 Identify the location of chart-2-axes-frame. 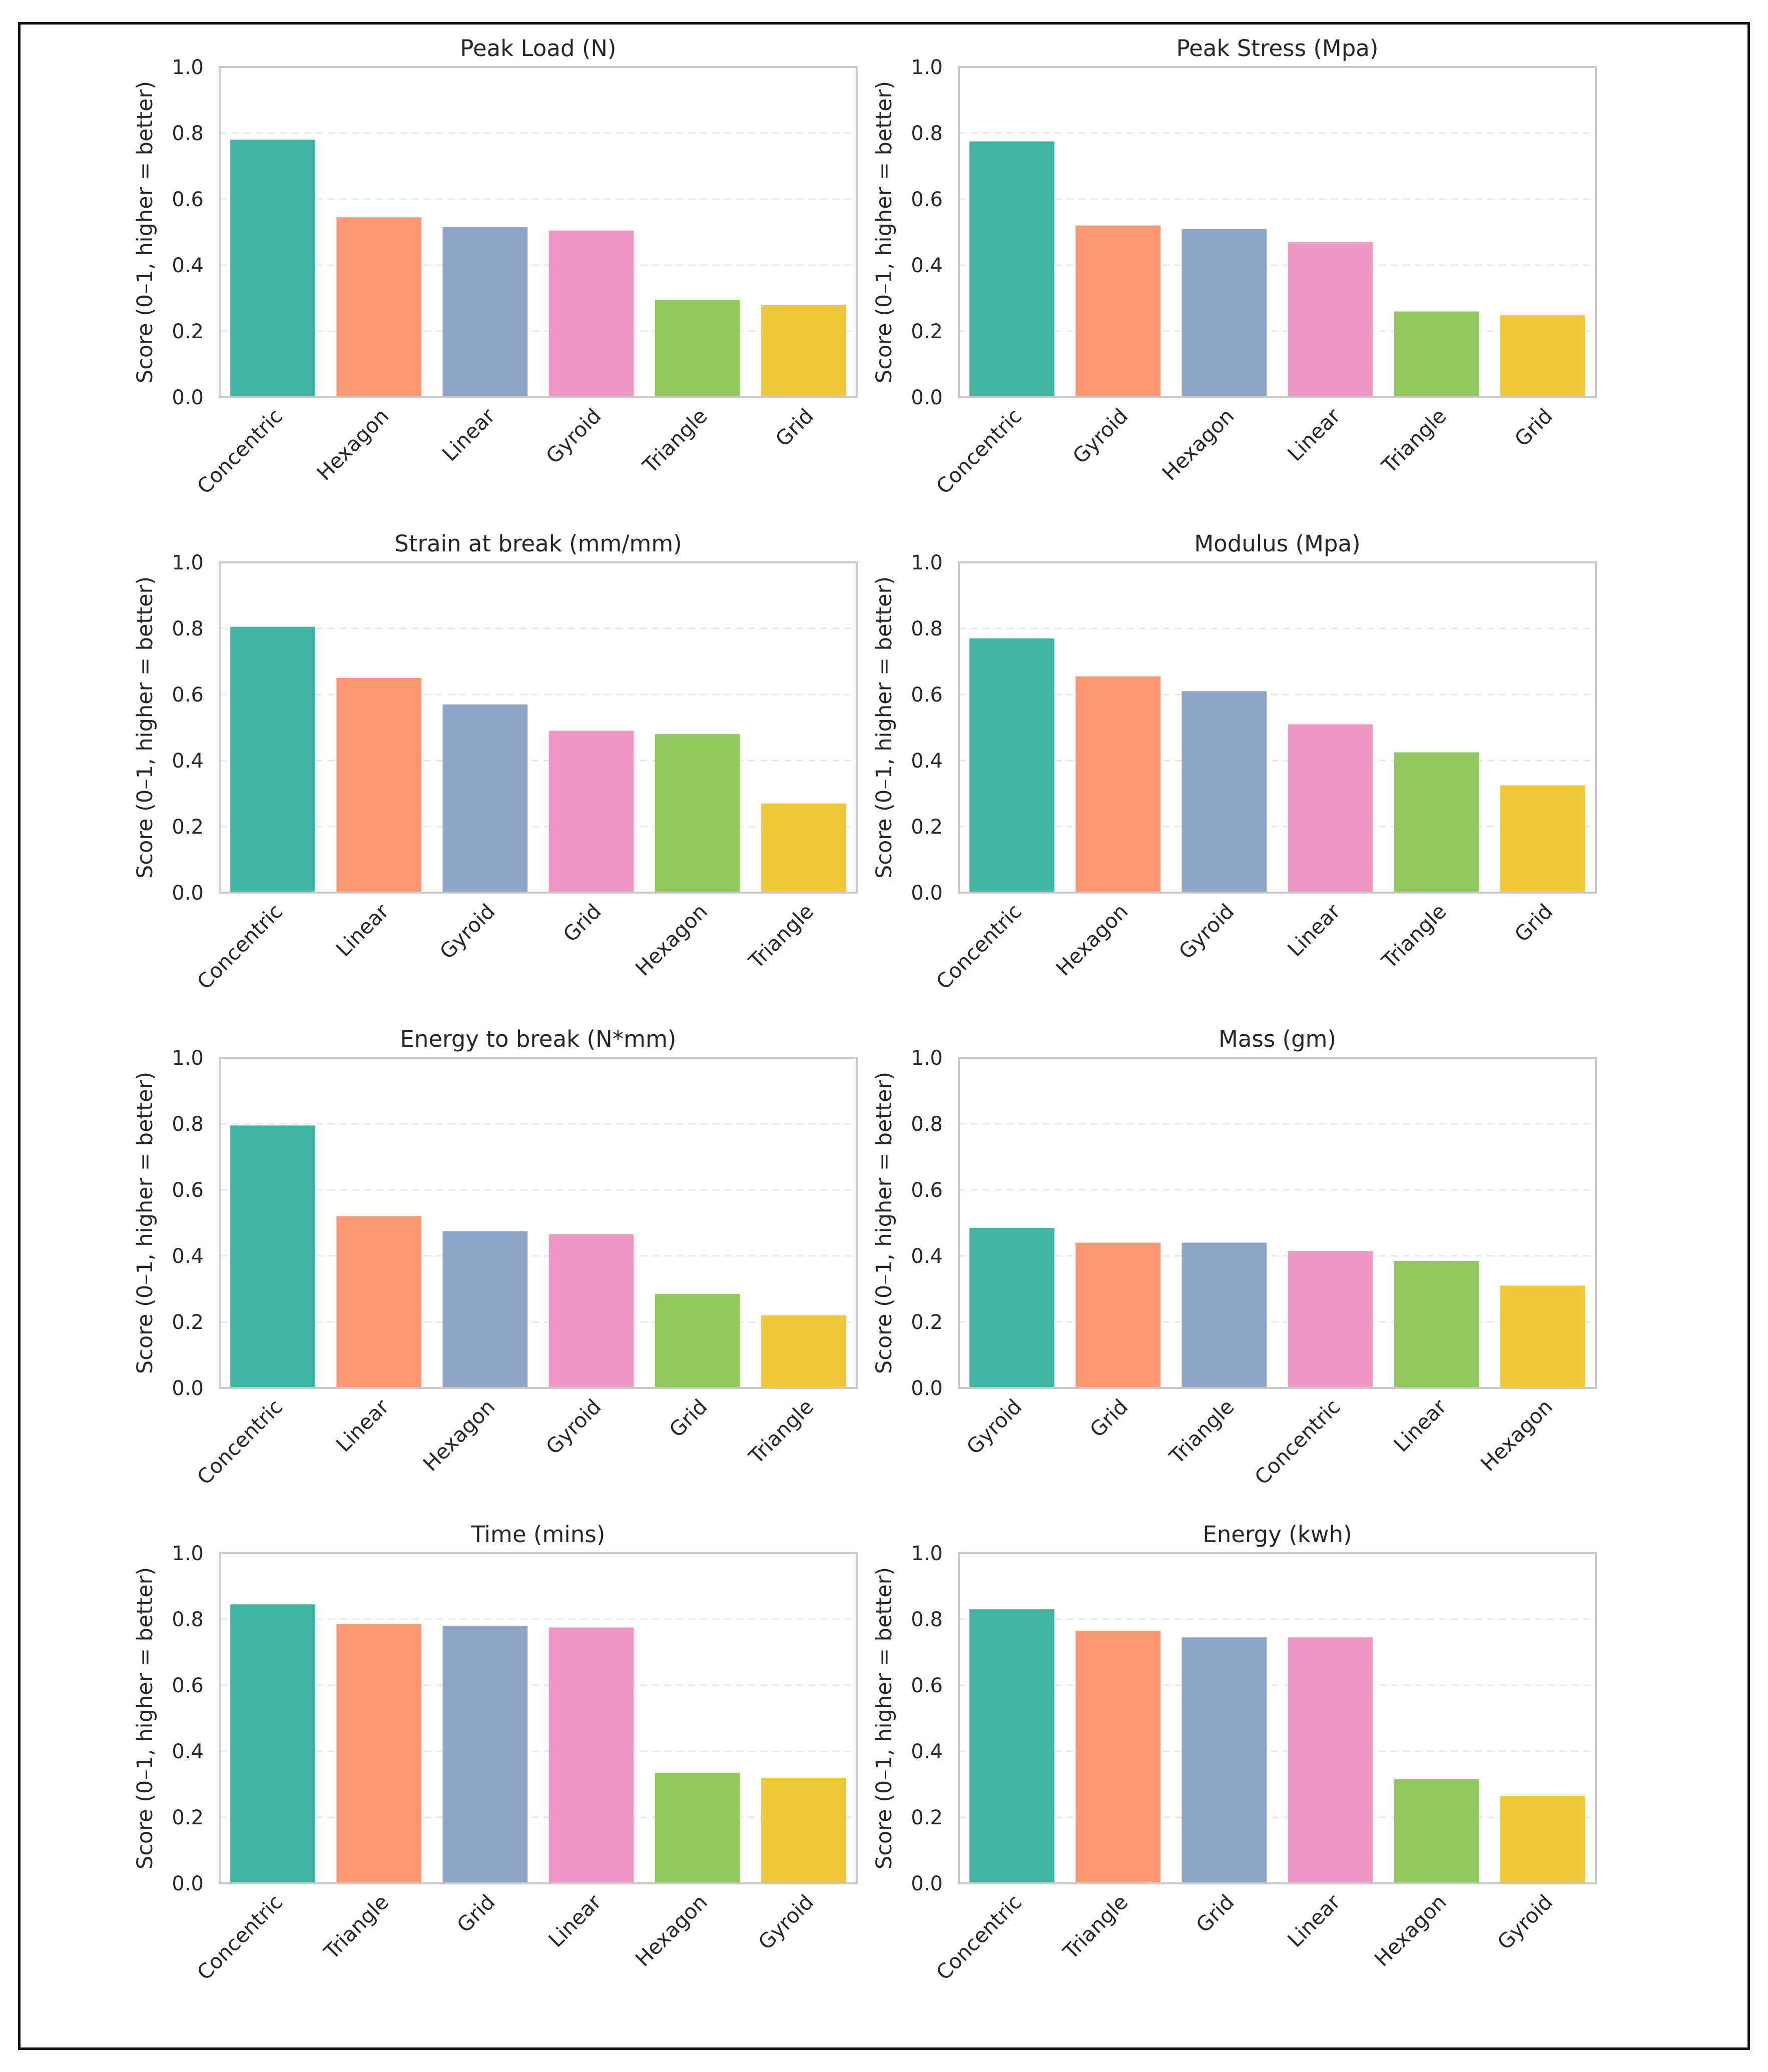
(1277, 232).